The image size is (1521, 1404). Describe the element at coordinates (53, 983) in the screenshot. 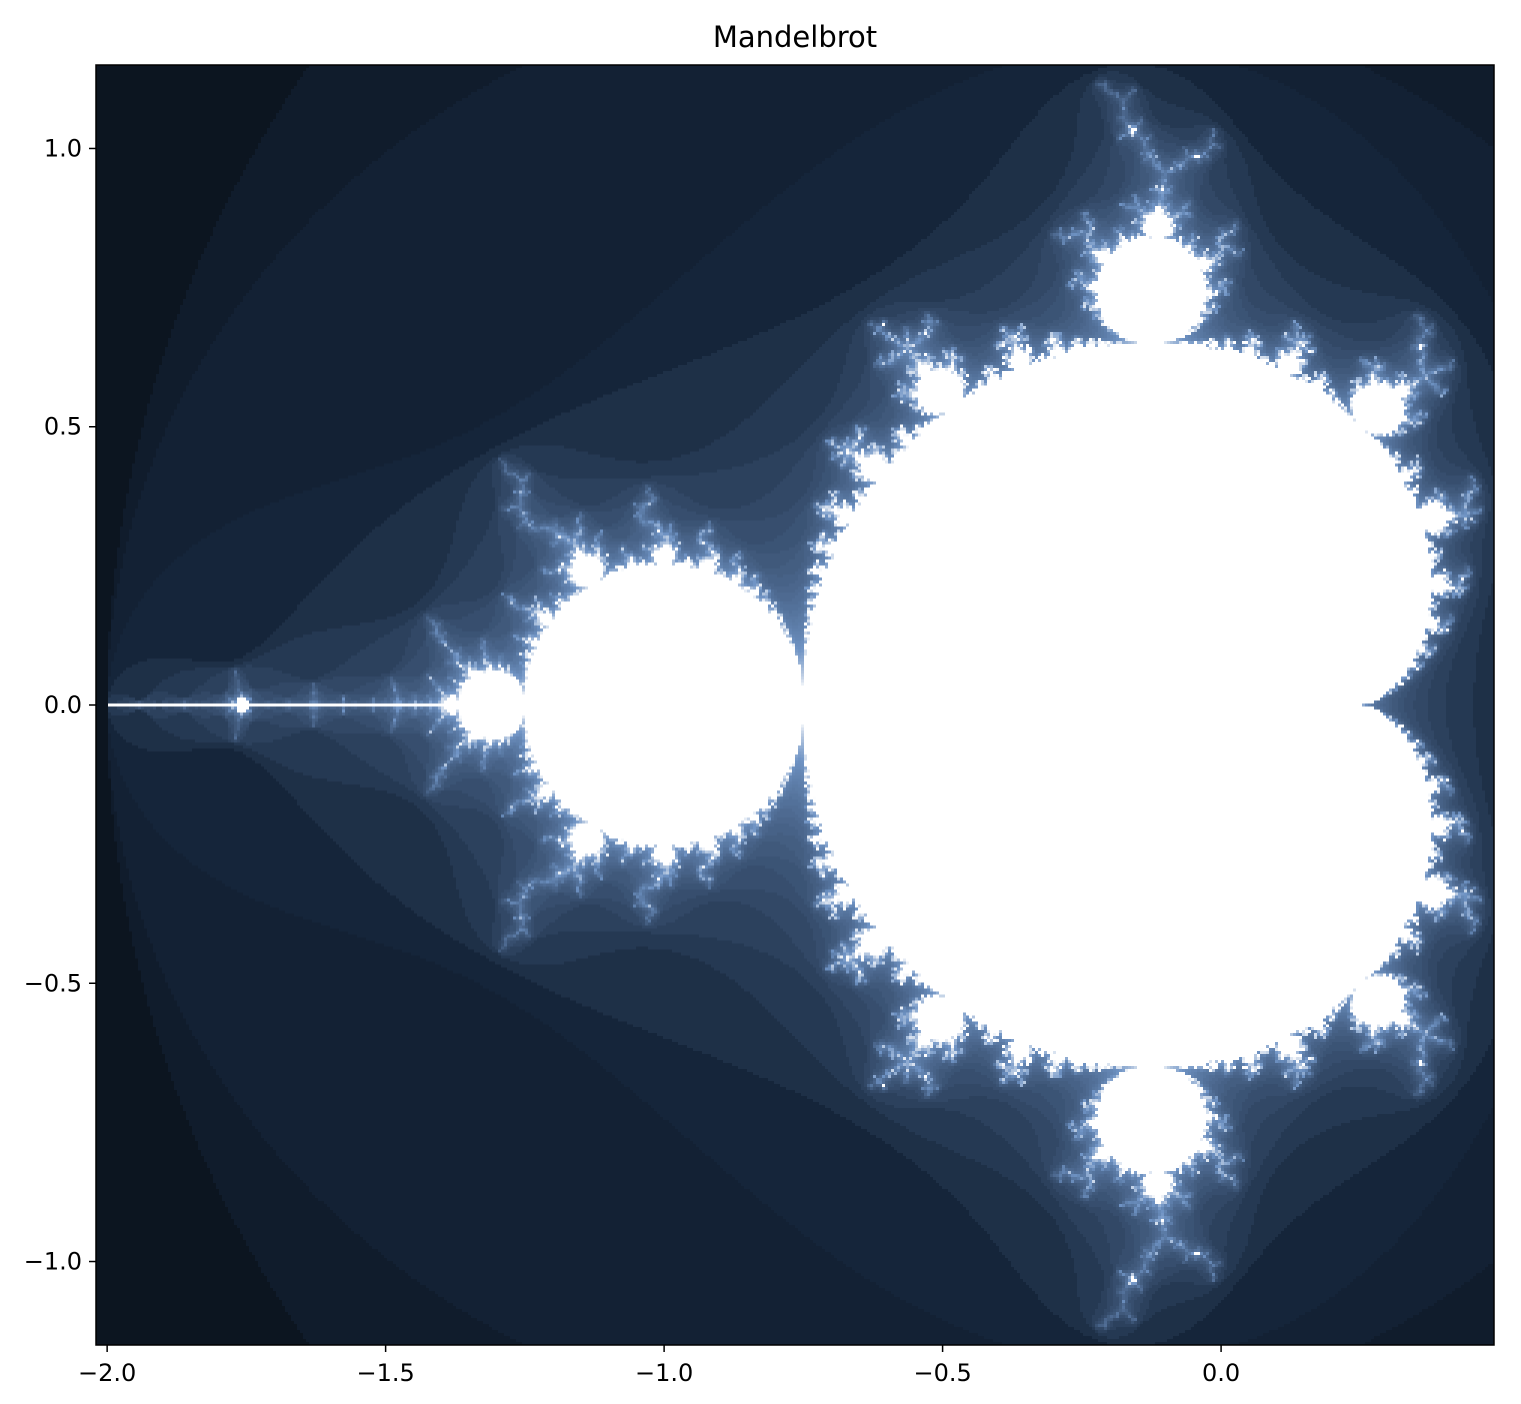

I see `y-tick-label: −0.5` at that location.